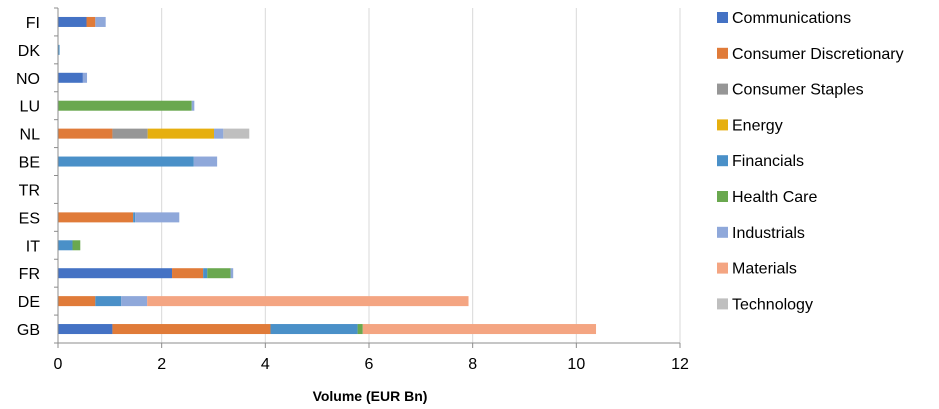 The image size is (939, 409). What do you see at coordinates (108, 301) in the screenshot?
I see `bar-DE-financials` at bounding box center [108, 301].